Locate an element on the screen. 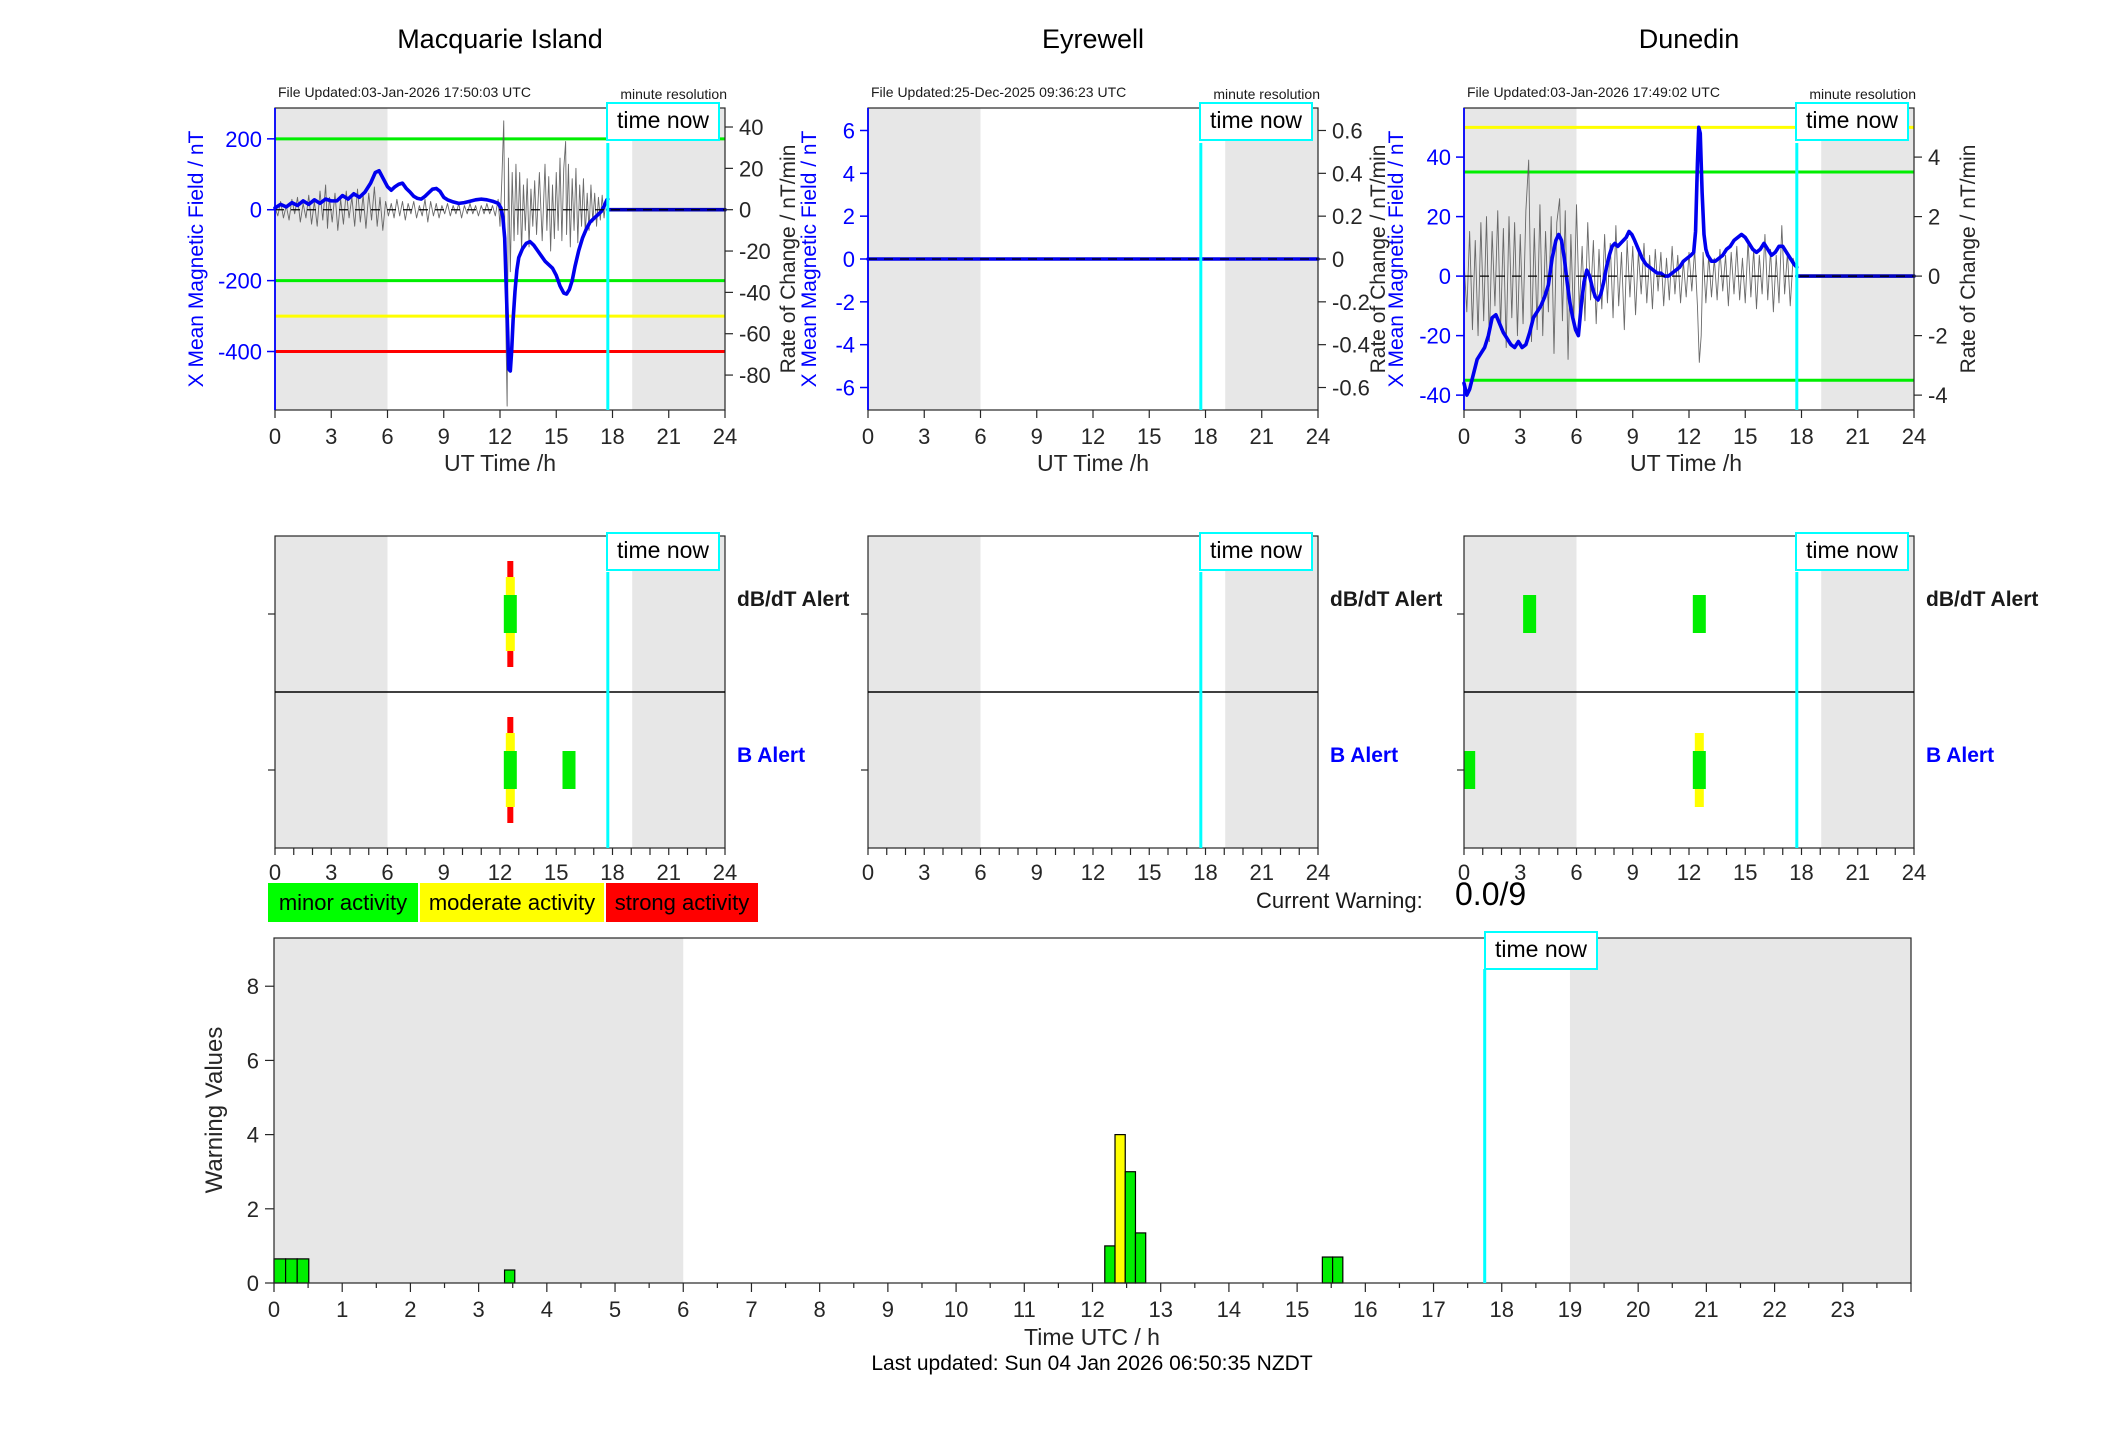  y-axis-label-right-3: Rate of Change / nT/min is located at coordinates (1968, 259).